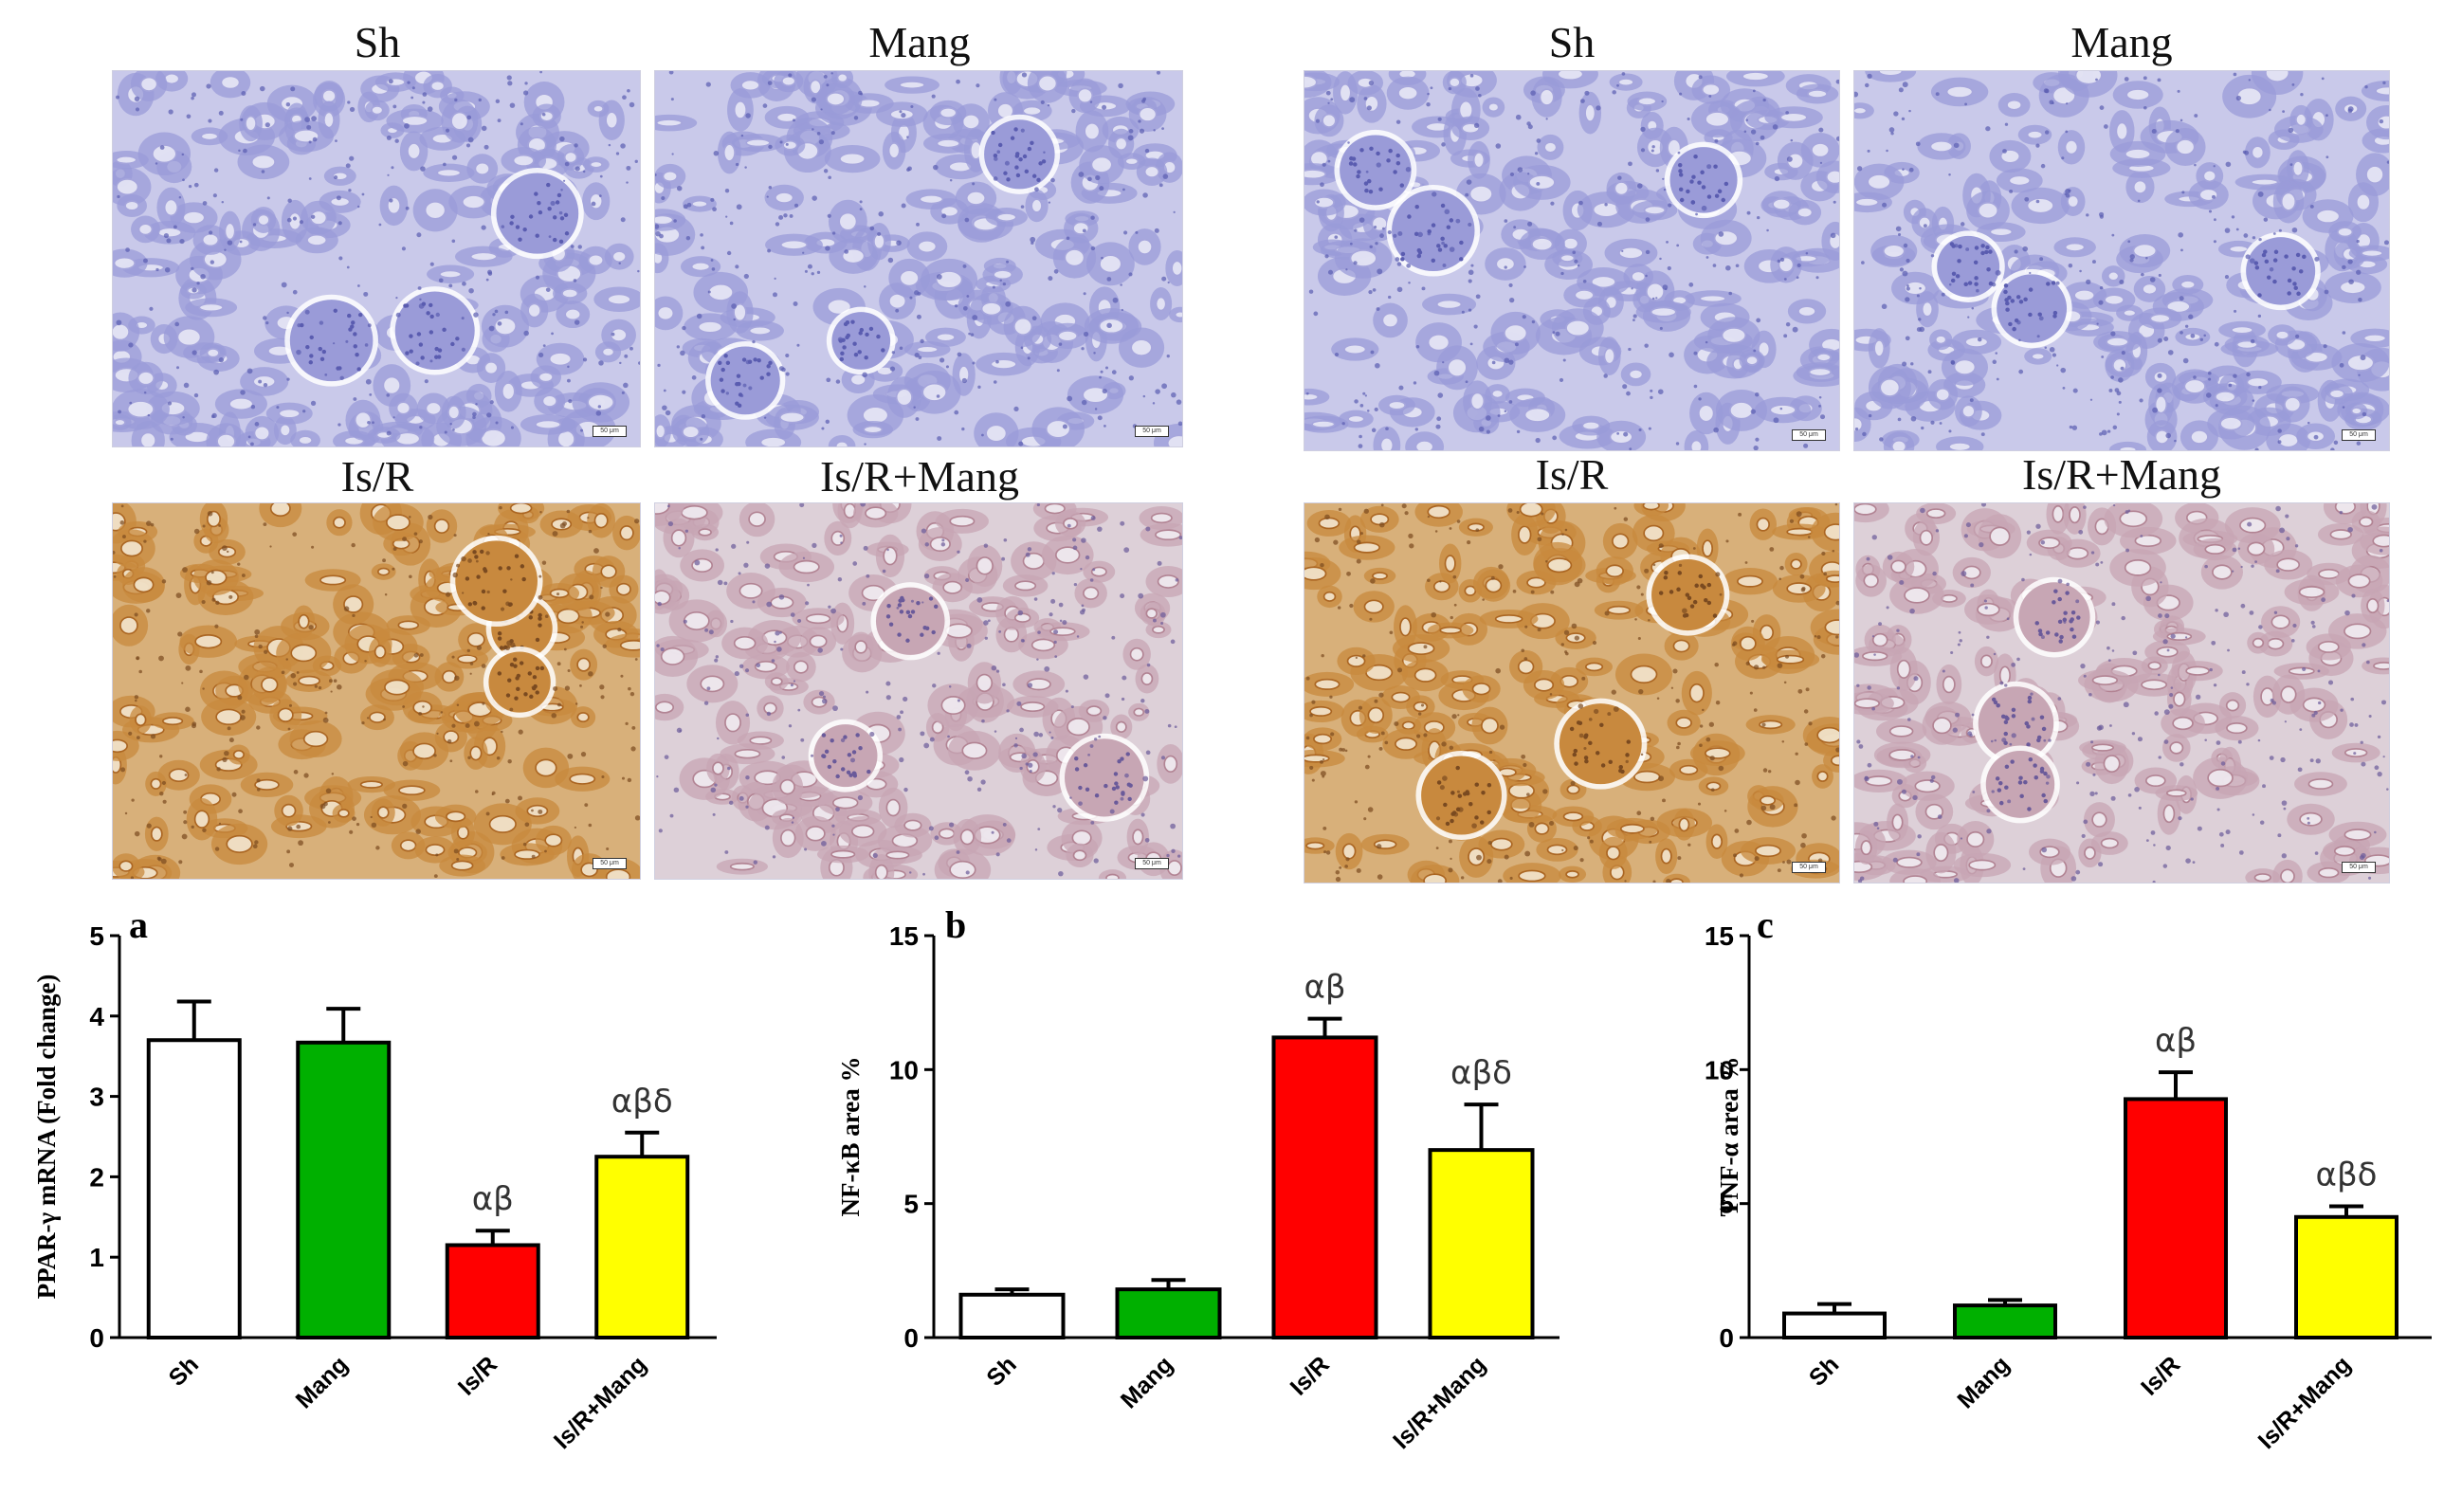  Describe the element at coordinates (376, 258) in the screenshot. I see `micrograph-ppar-sh: 50 μm` at that location.